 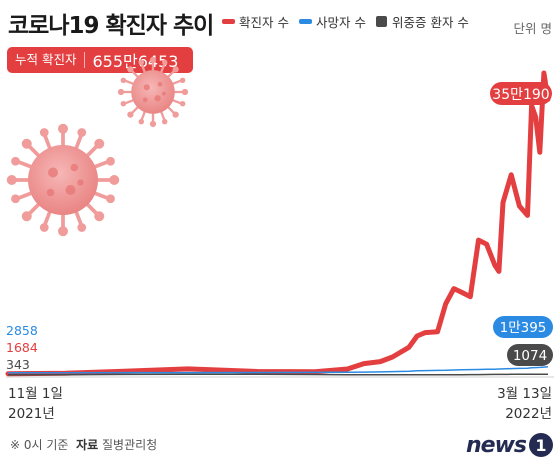 What do you see at coordinates (532, 28) in the screenshot?
I see `unit-label: 단위 명` at bounding box center [532, 28].